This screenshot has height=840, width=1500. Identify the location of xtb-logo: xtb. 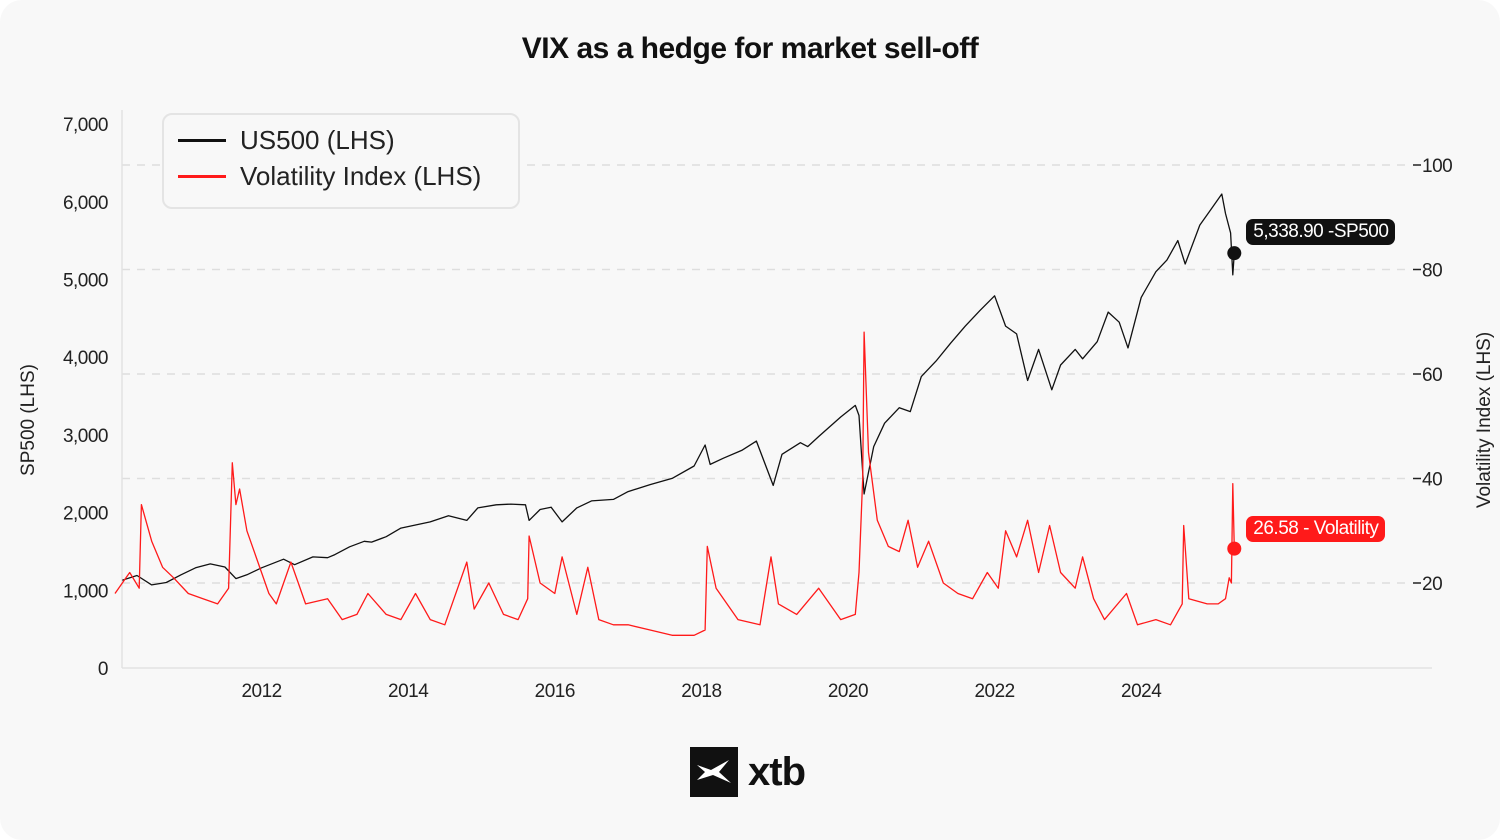
(748, 772).